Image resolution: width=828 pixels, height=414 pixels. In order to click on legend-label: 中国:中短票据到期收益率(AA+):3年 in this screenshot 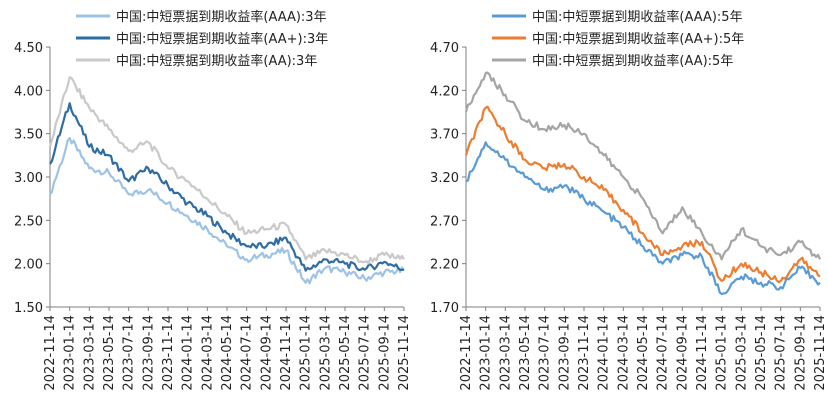, I will do `click(222, 39)`.